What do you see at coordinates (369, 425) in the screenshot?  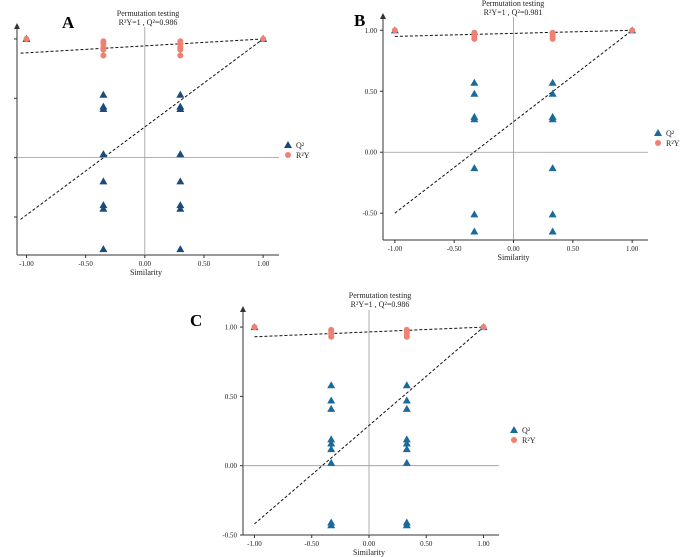 I see `q2-regression-line` at bounding box center [369, 425].